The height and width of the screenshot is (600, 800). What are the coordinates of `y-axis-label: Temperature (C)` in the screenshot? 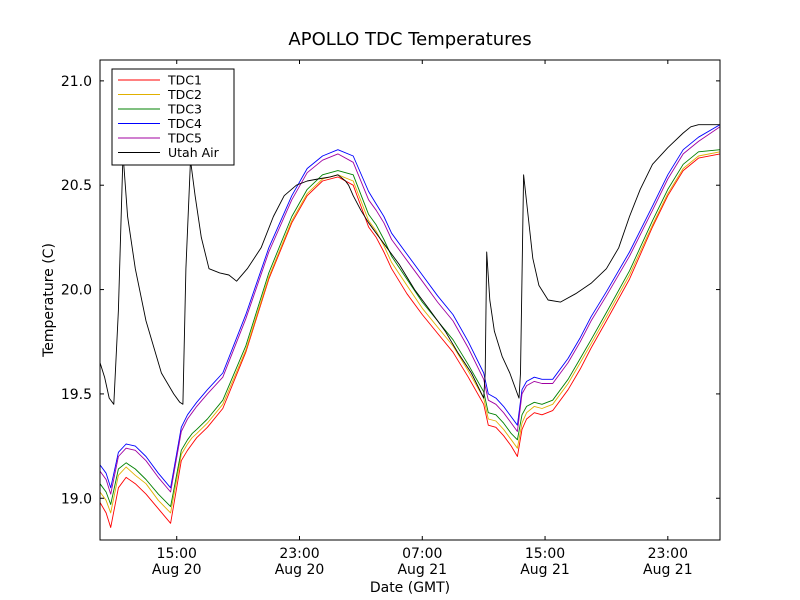 It's located at (49, 300).